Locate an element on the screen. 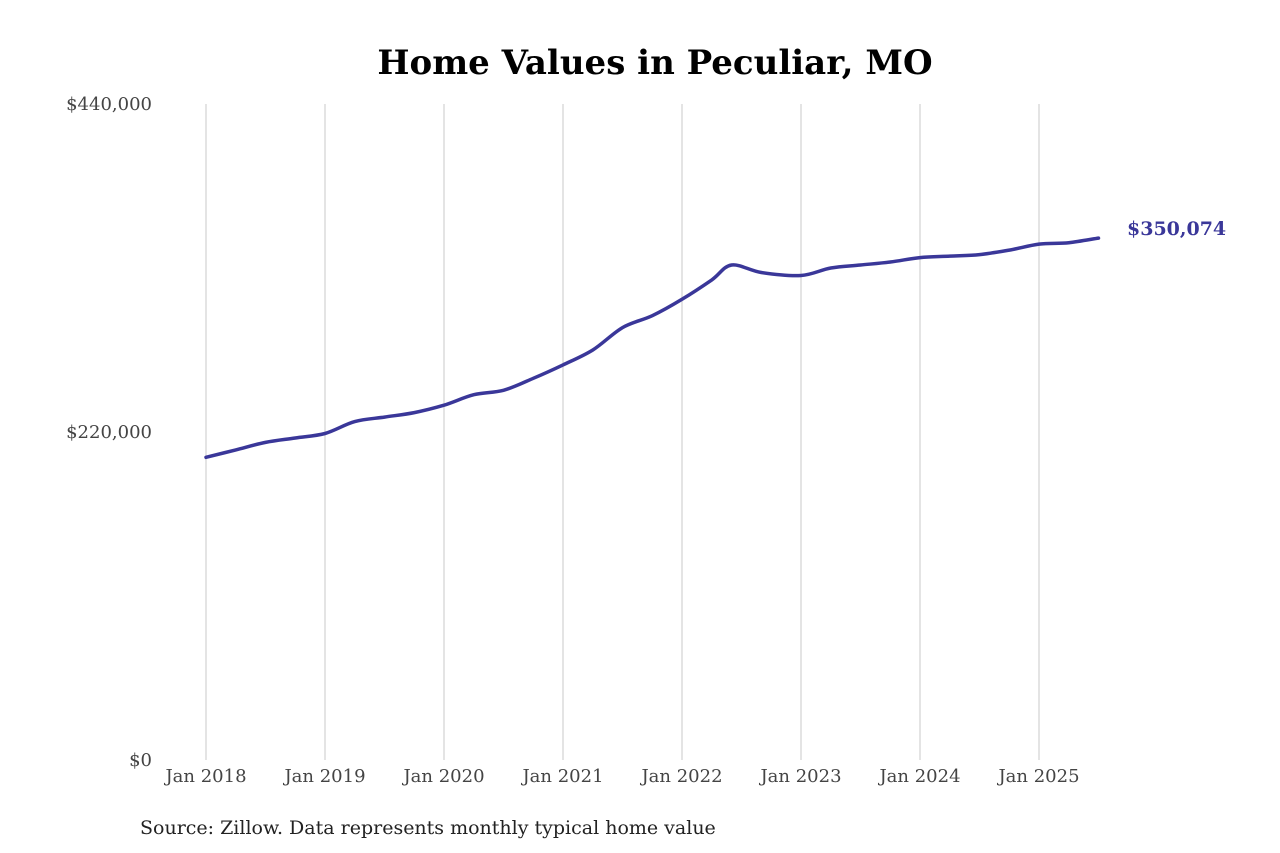  x-tick-label: Jan 2025 is located at coordinates (1037, 776).